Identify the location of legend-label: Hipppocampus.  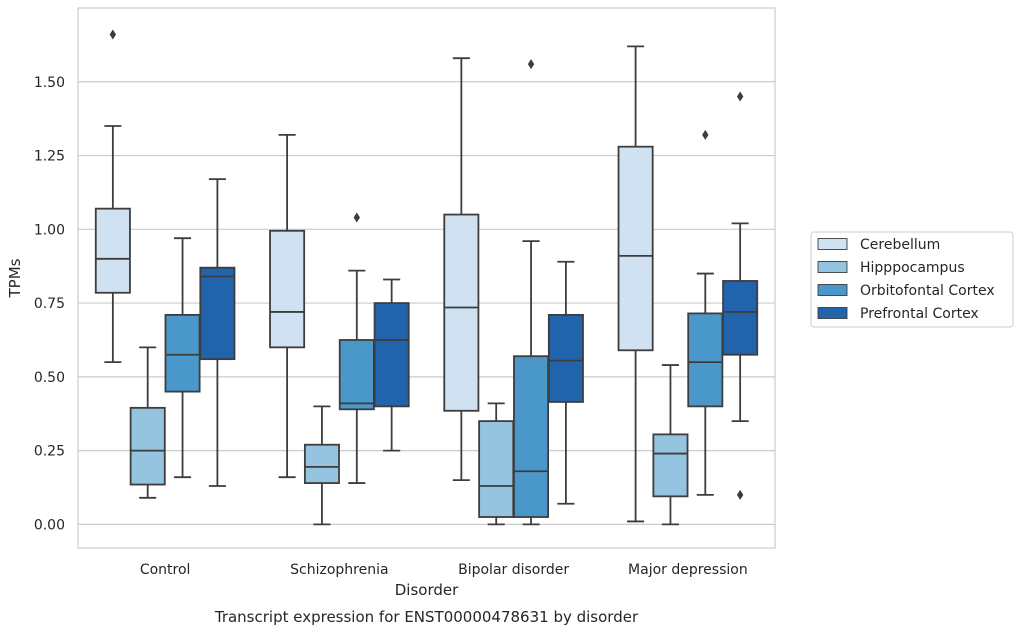
(912, 268).